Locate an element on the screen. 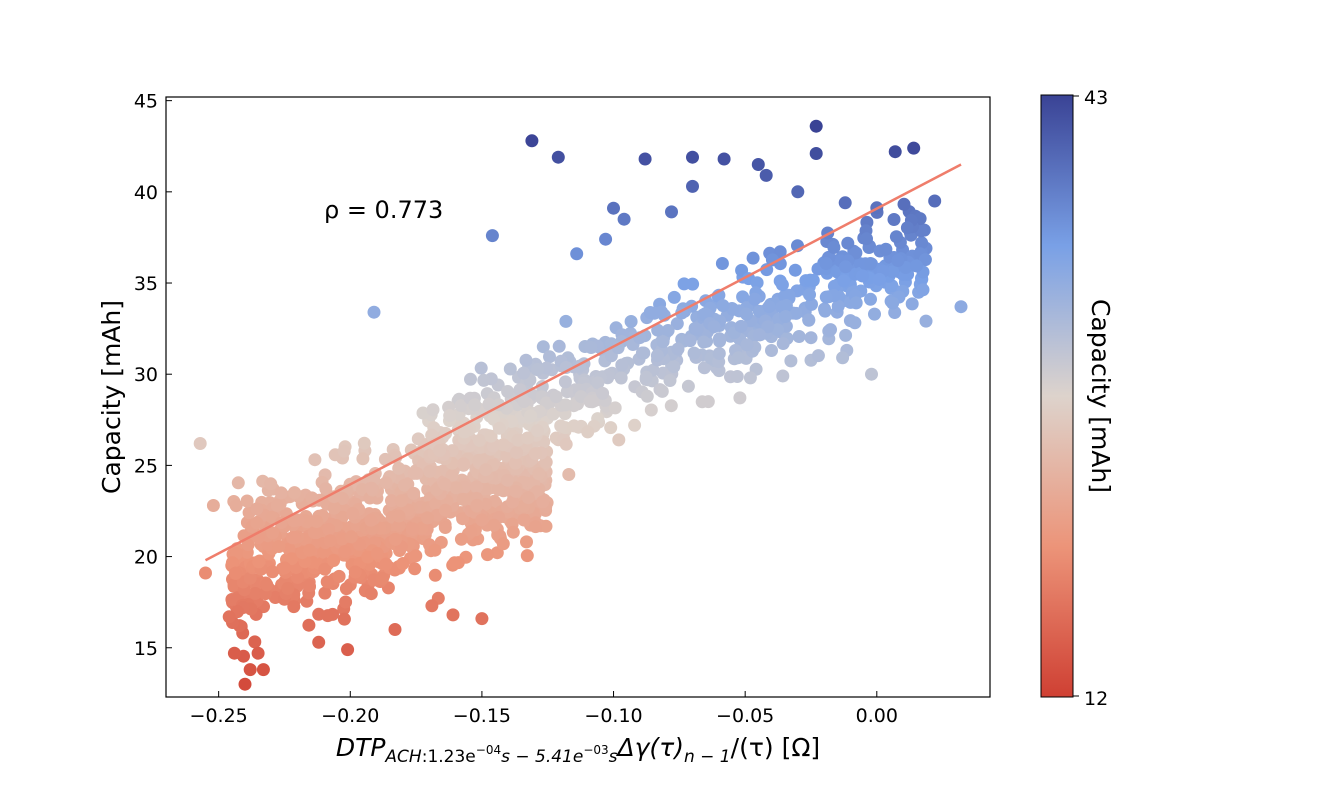 The height and width of the screenshot is (797, 1329). y-tick-label: 35 is located at coordinates (146, 284).